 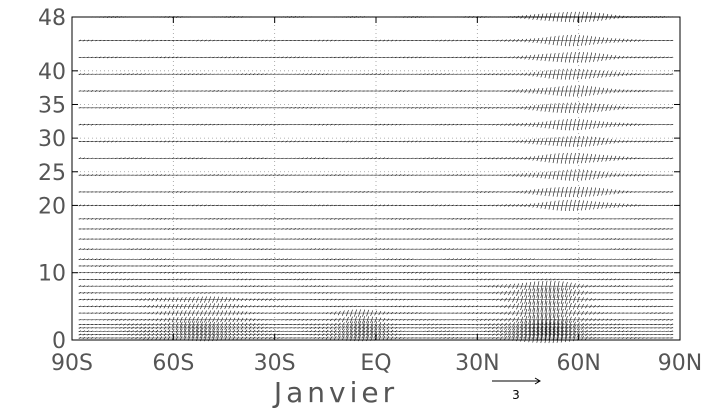 What do you see at coordinates (680, 363) in the screenshot?
I see `x-tick-label: 90N` at bounding box center [680, 363].